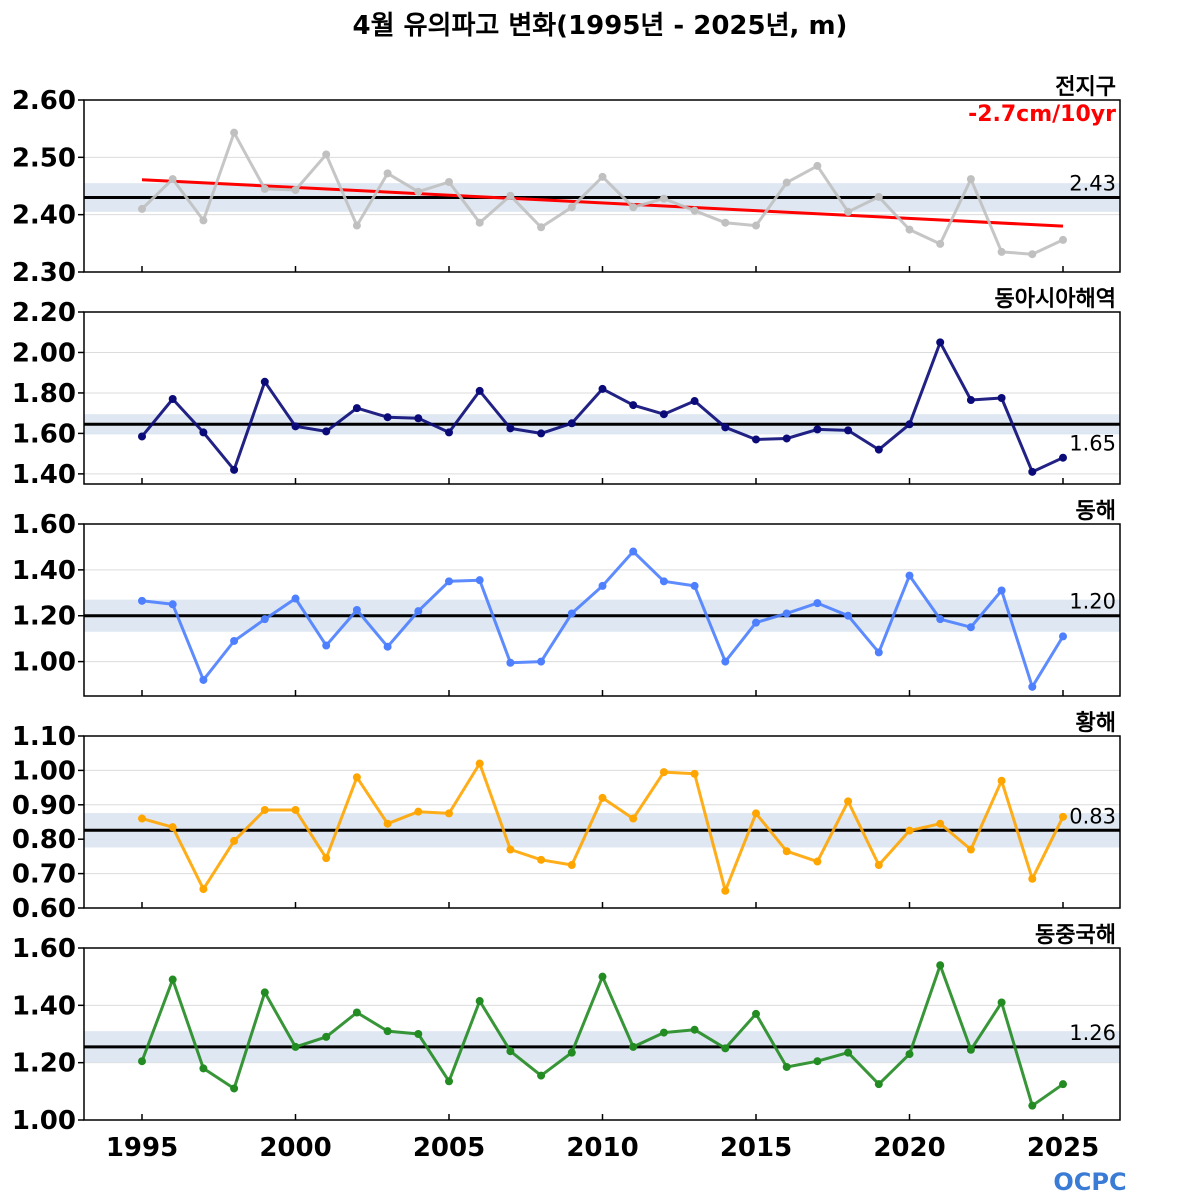 The image size is (1200, 1200). What do you see at coordinates (1096, 723) in the screenshot?
I see `region-label: 황해` at bounding box center [1096, 723].